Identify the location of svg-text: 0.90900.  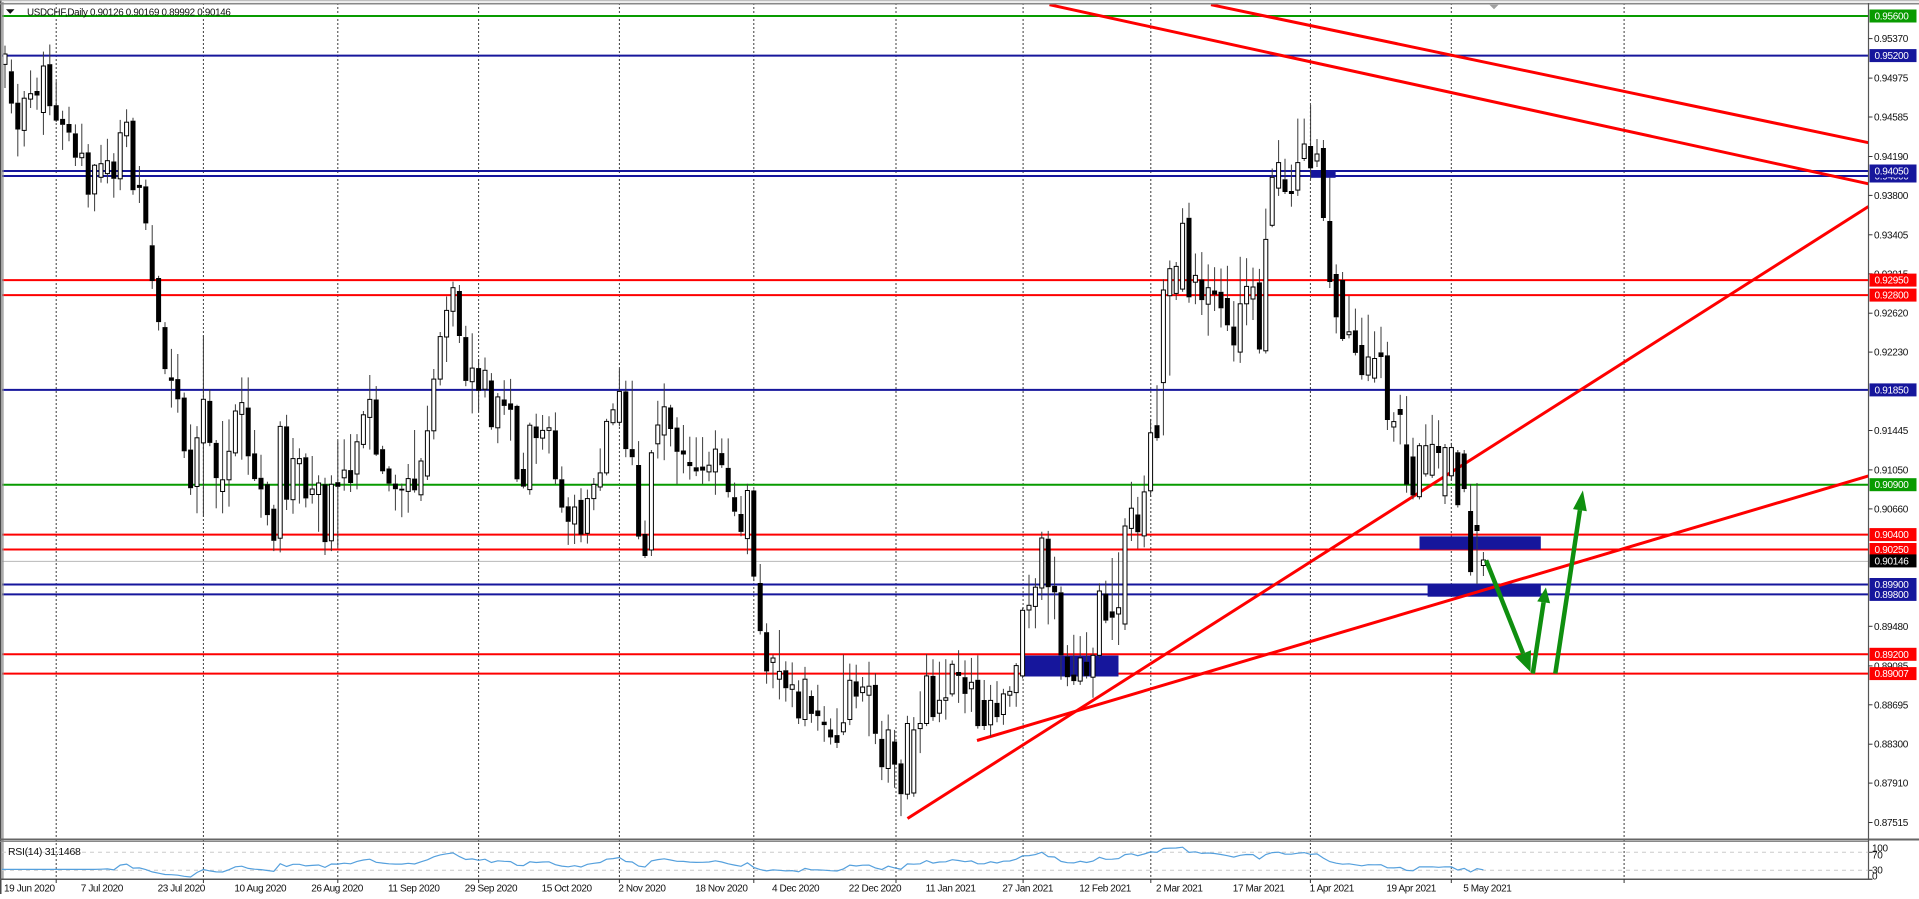
(1892, 485).